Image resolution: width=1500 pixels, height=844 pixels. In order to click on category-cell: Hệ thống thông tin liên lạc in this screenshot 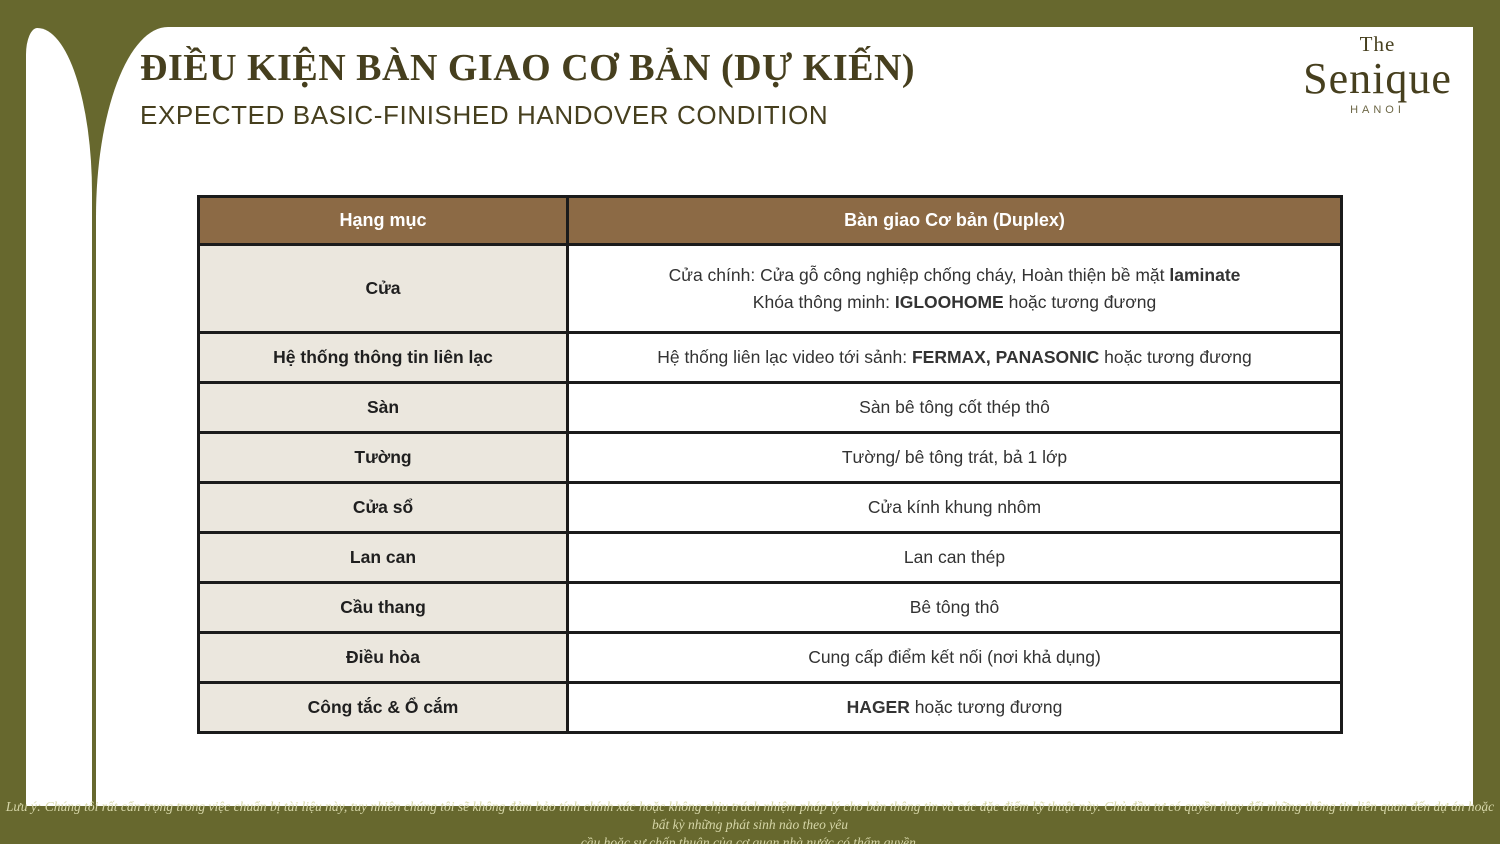, I will do `click(384, 357)`.